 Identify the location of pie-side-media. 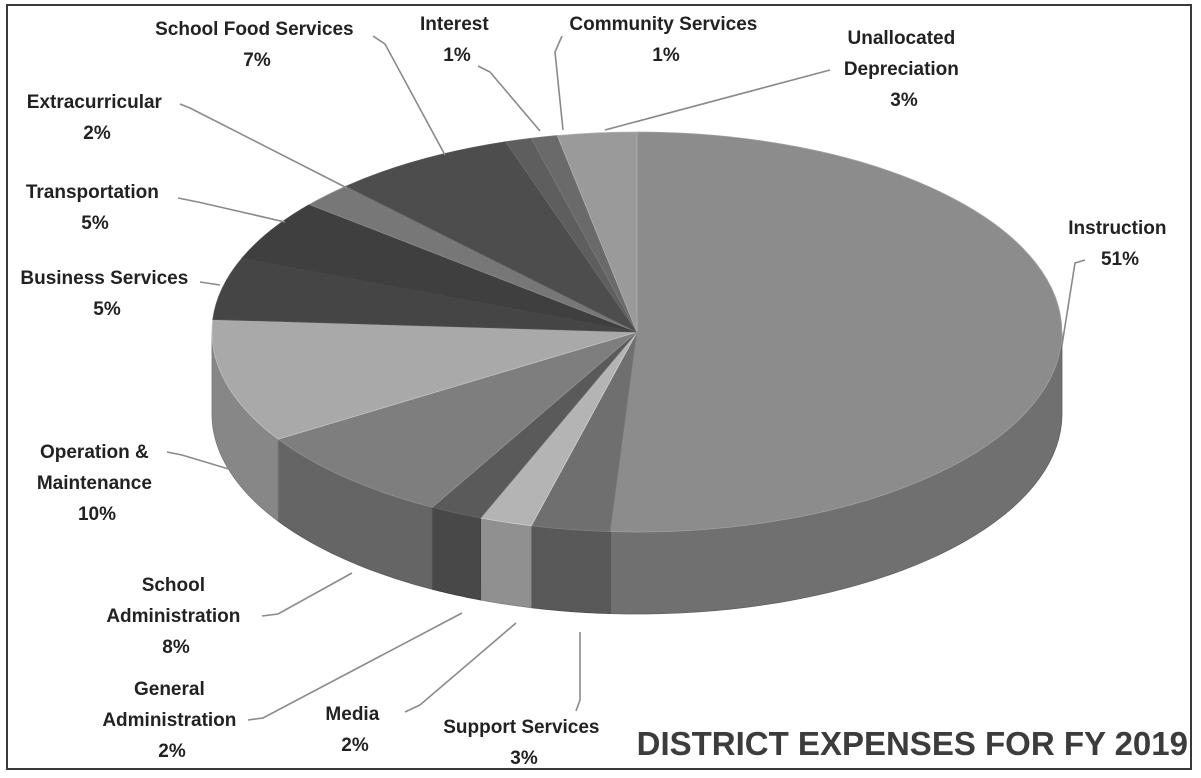
(506, 563).